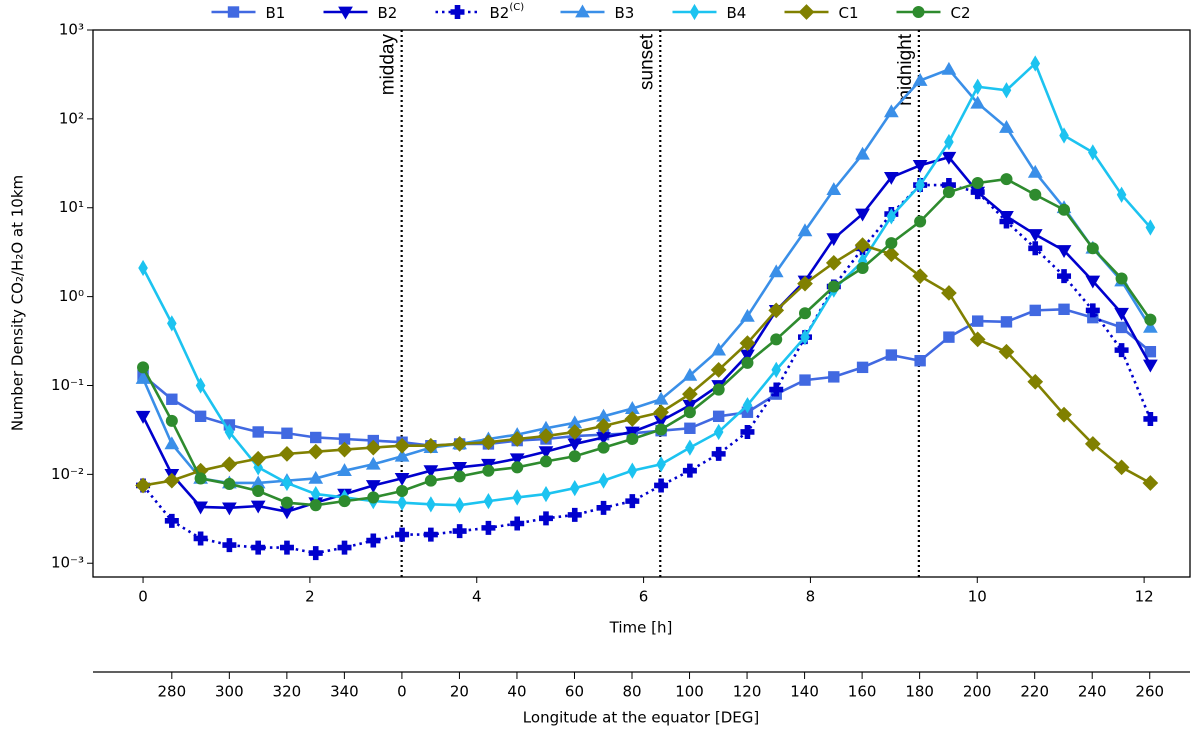  What do you see at coordinates (977, 597) in the screenshot?
I see `x-tick-label: 10` at bounding box center [977, 597].